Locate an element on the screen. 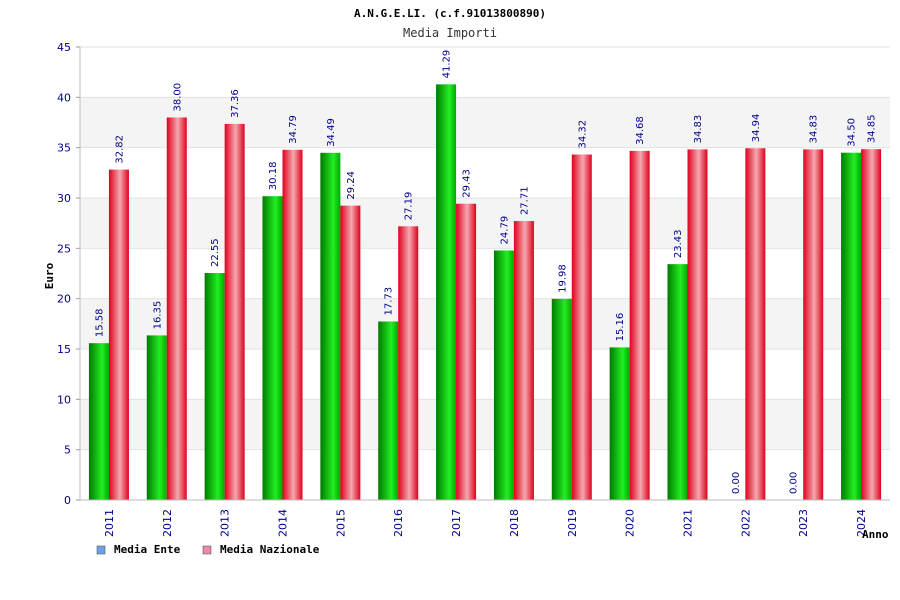 This screenshot has width=900, height=600. x-tick-label: 2016 is located at coordinates (398, 523).